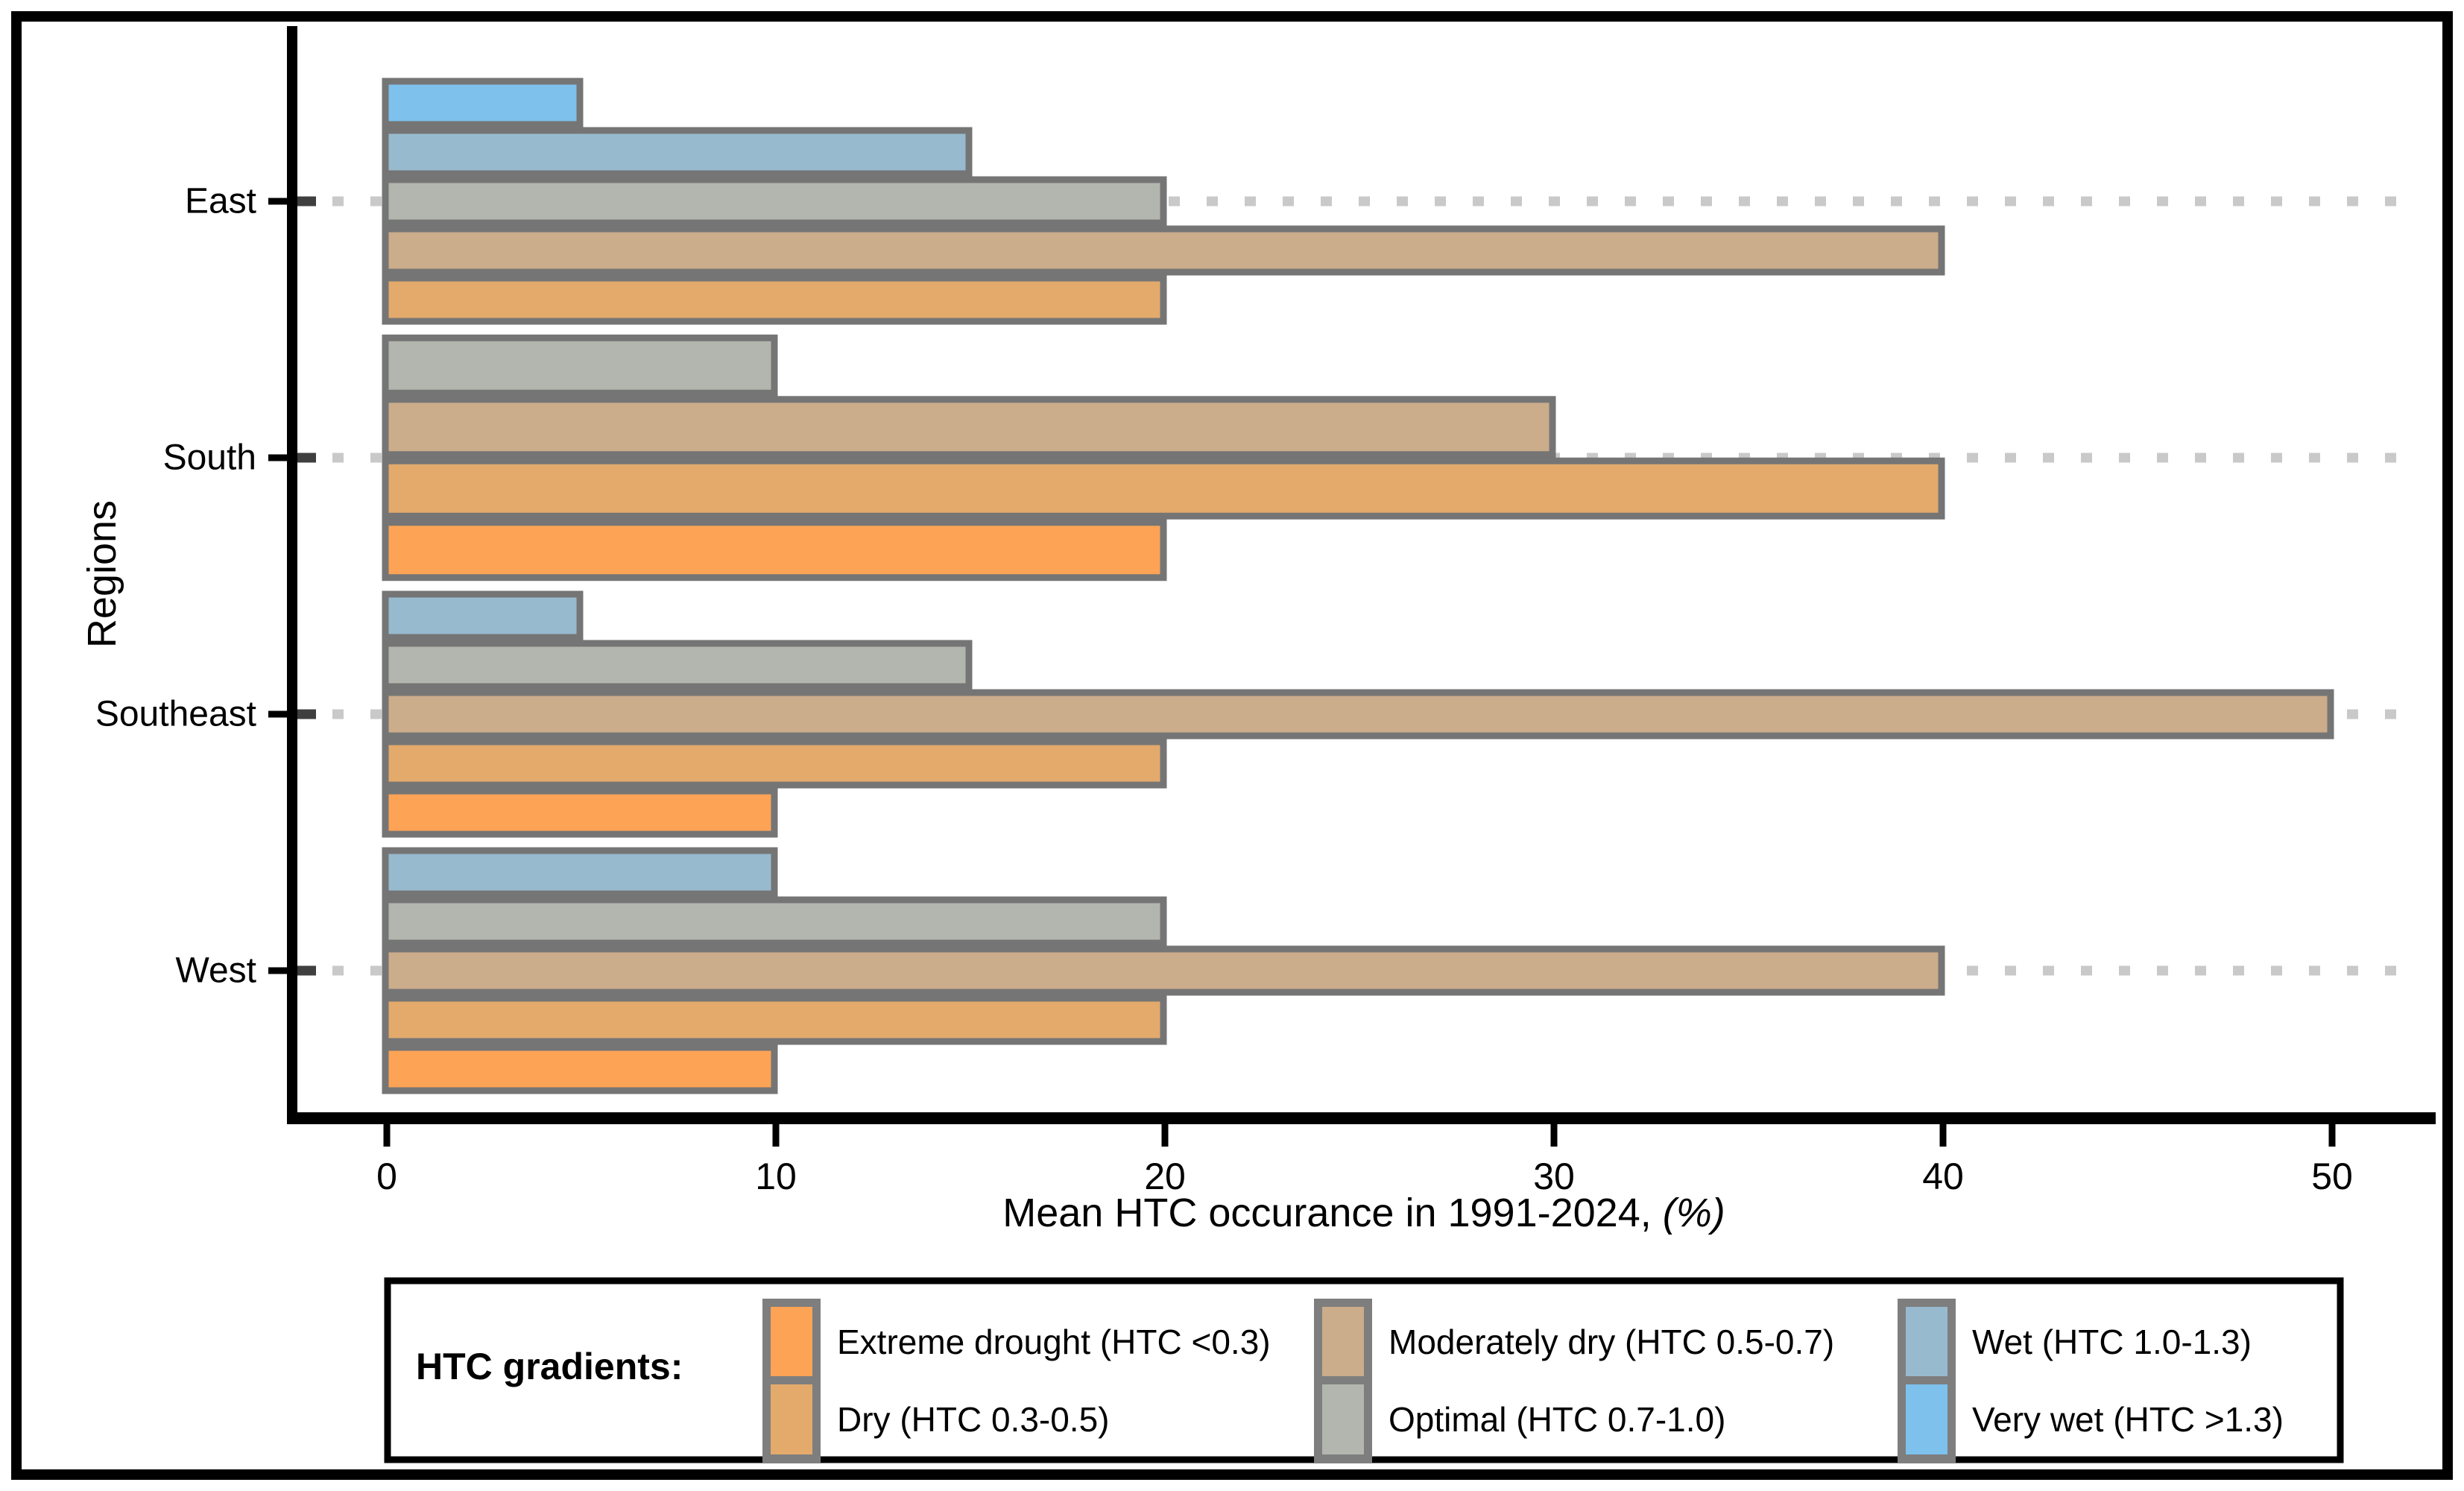 This screenshot has height=1491, width=2464. I want to click on legend-key-wet, so click(1926, 1342).